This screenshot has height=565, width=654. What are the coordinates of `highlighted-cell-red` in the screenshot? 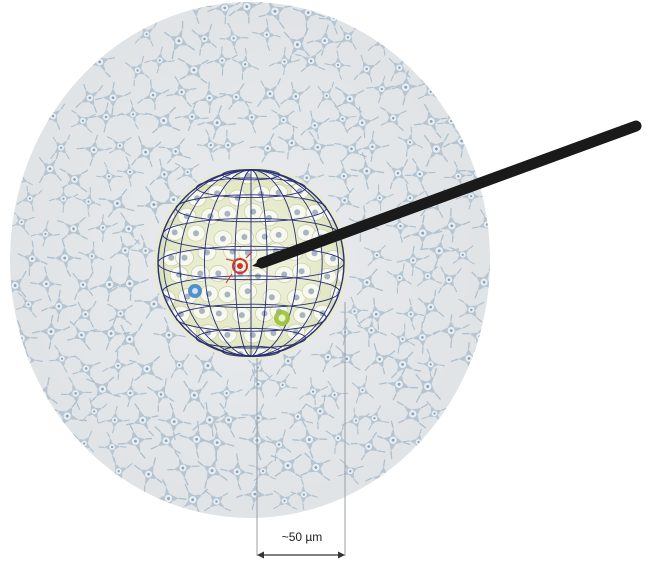 It's located at (239, 267).